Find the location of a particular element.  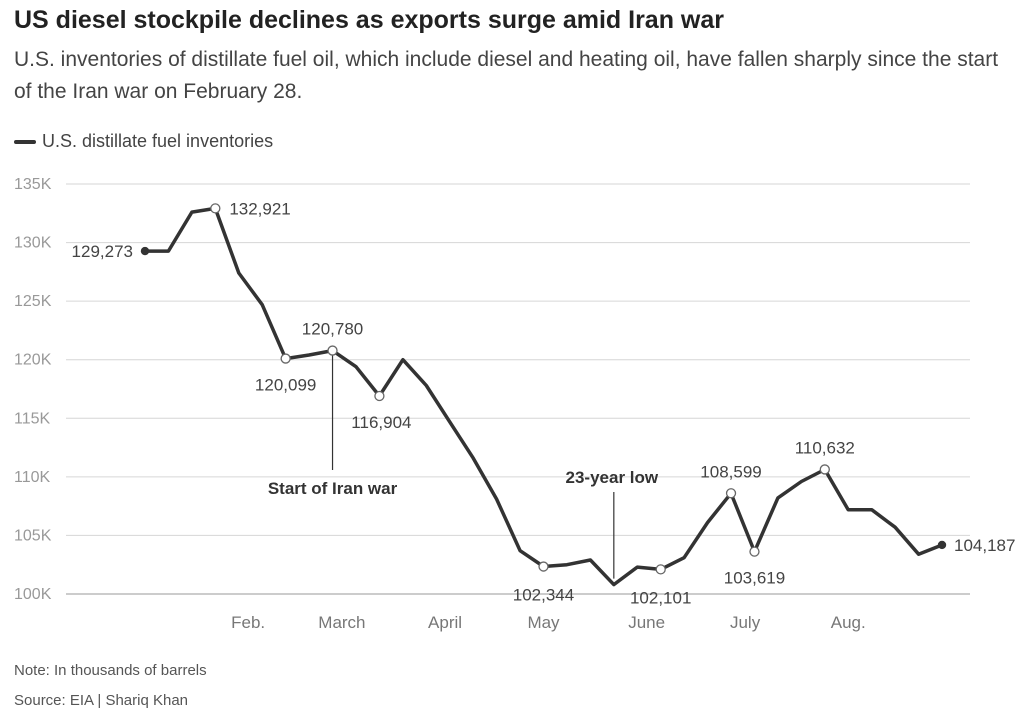

chart-source: Source: EIA | Shariq Khan is located at coordinates (101, 700).